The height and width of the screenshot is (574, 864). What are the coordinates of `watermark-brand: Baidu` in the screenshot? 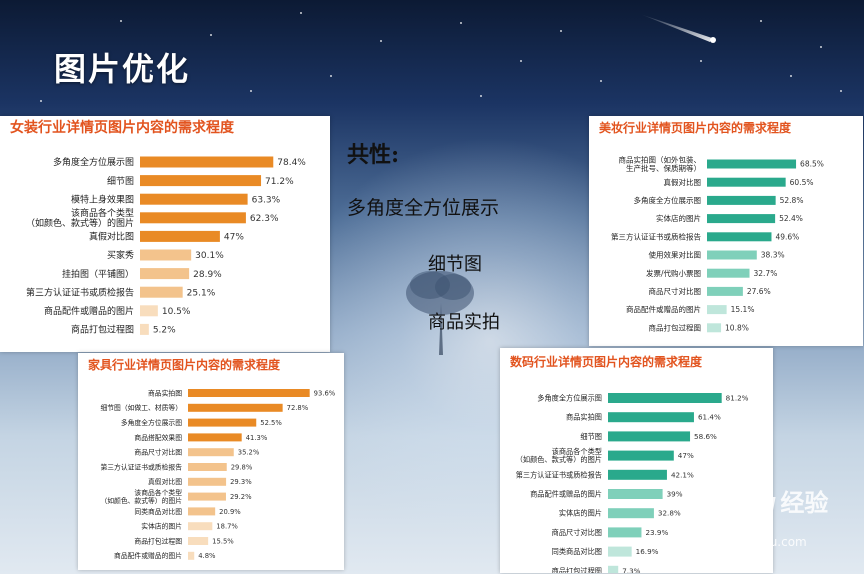 It's located at (735, 503).